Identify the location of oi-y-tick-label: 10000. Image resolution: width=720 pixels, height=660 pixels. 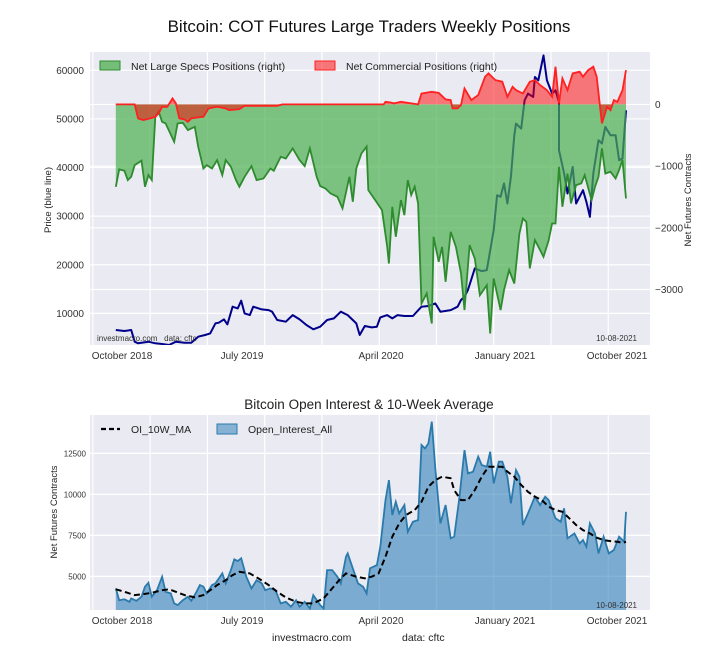
(75, 494).